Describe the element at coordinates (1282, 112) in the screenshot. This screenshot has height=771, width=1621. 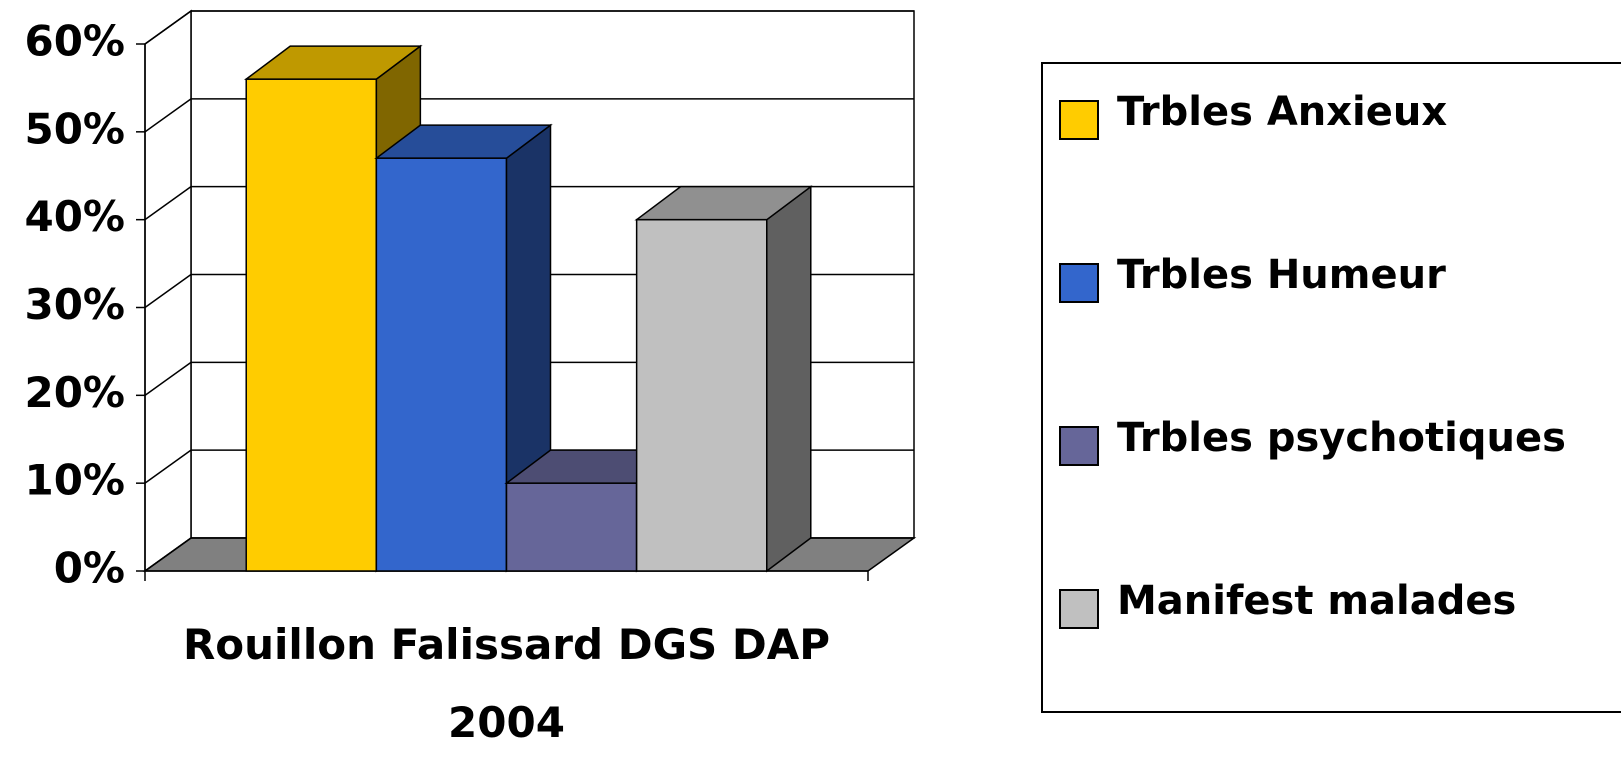
I see `legend-label: Trbles Anxieux` at that location.